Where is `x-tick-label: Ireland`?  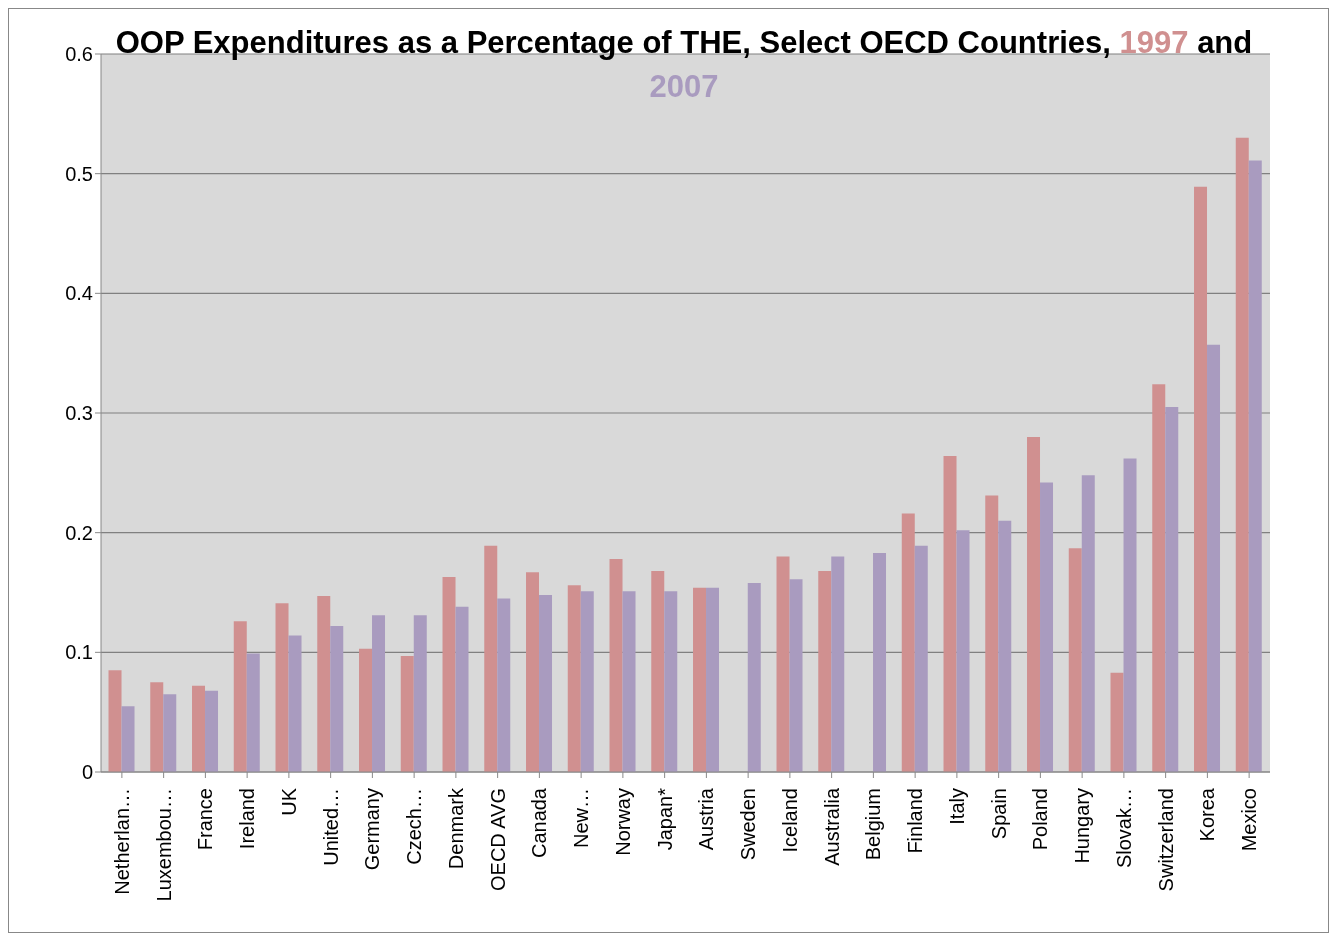 x-tick-label: Ireland is located at coordinates (247, 819).